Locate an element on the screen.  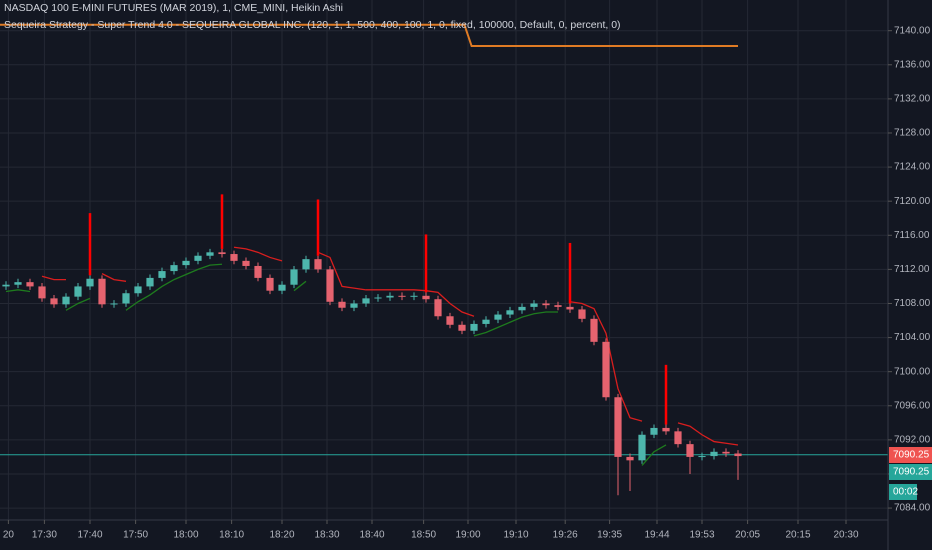
y-tick-label: 7128.00 is located at coordinates (912, 133).